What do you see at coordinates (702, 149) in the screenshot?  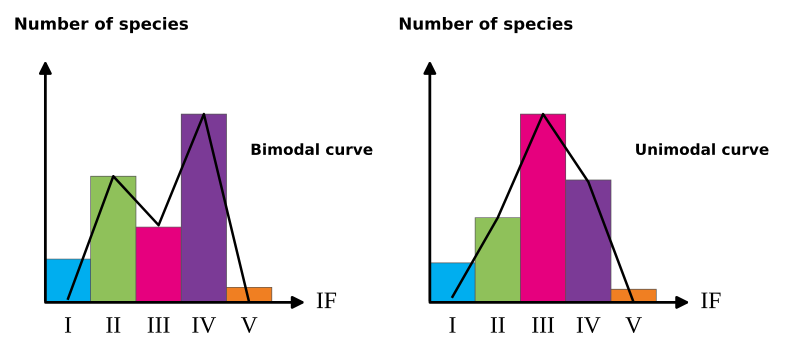 I see `annotation: Unimodal curve` at bounding box center [702, 149].